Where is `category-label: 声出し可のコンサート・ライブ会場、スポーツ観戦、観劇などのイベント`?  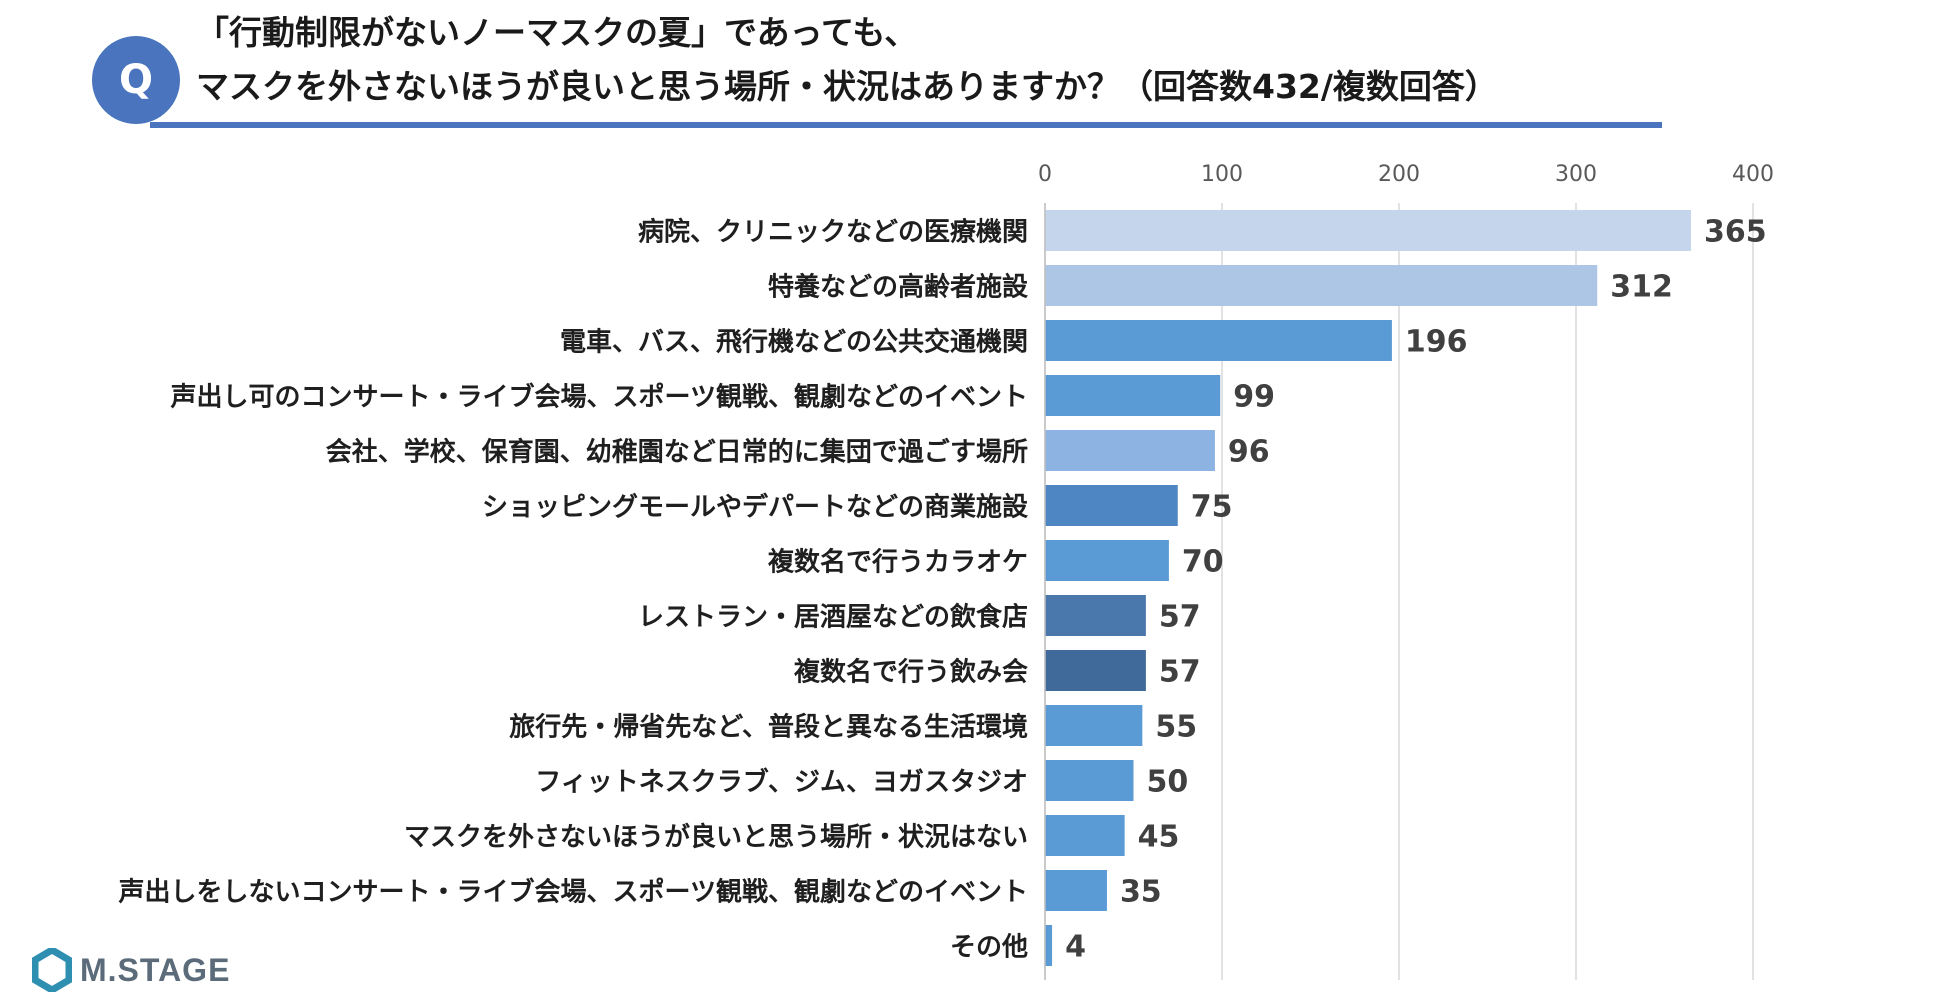
category-label: 声出し可のコンサート・ライブ会場、スポーツ観戦、観劇などのイベント is located at coordinates (599, 397).